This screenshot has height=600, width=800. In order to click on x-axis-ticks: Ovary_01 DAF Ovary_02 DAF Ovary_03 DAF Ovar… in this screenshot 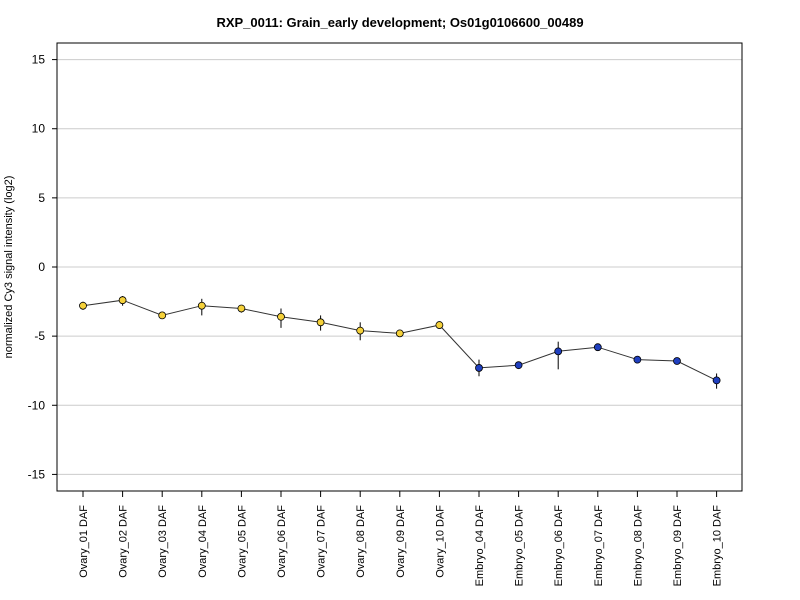, I will do `click(401, 538)`.